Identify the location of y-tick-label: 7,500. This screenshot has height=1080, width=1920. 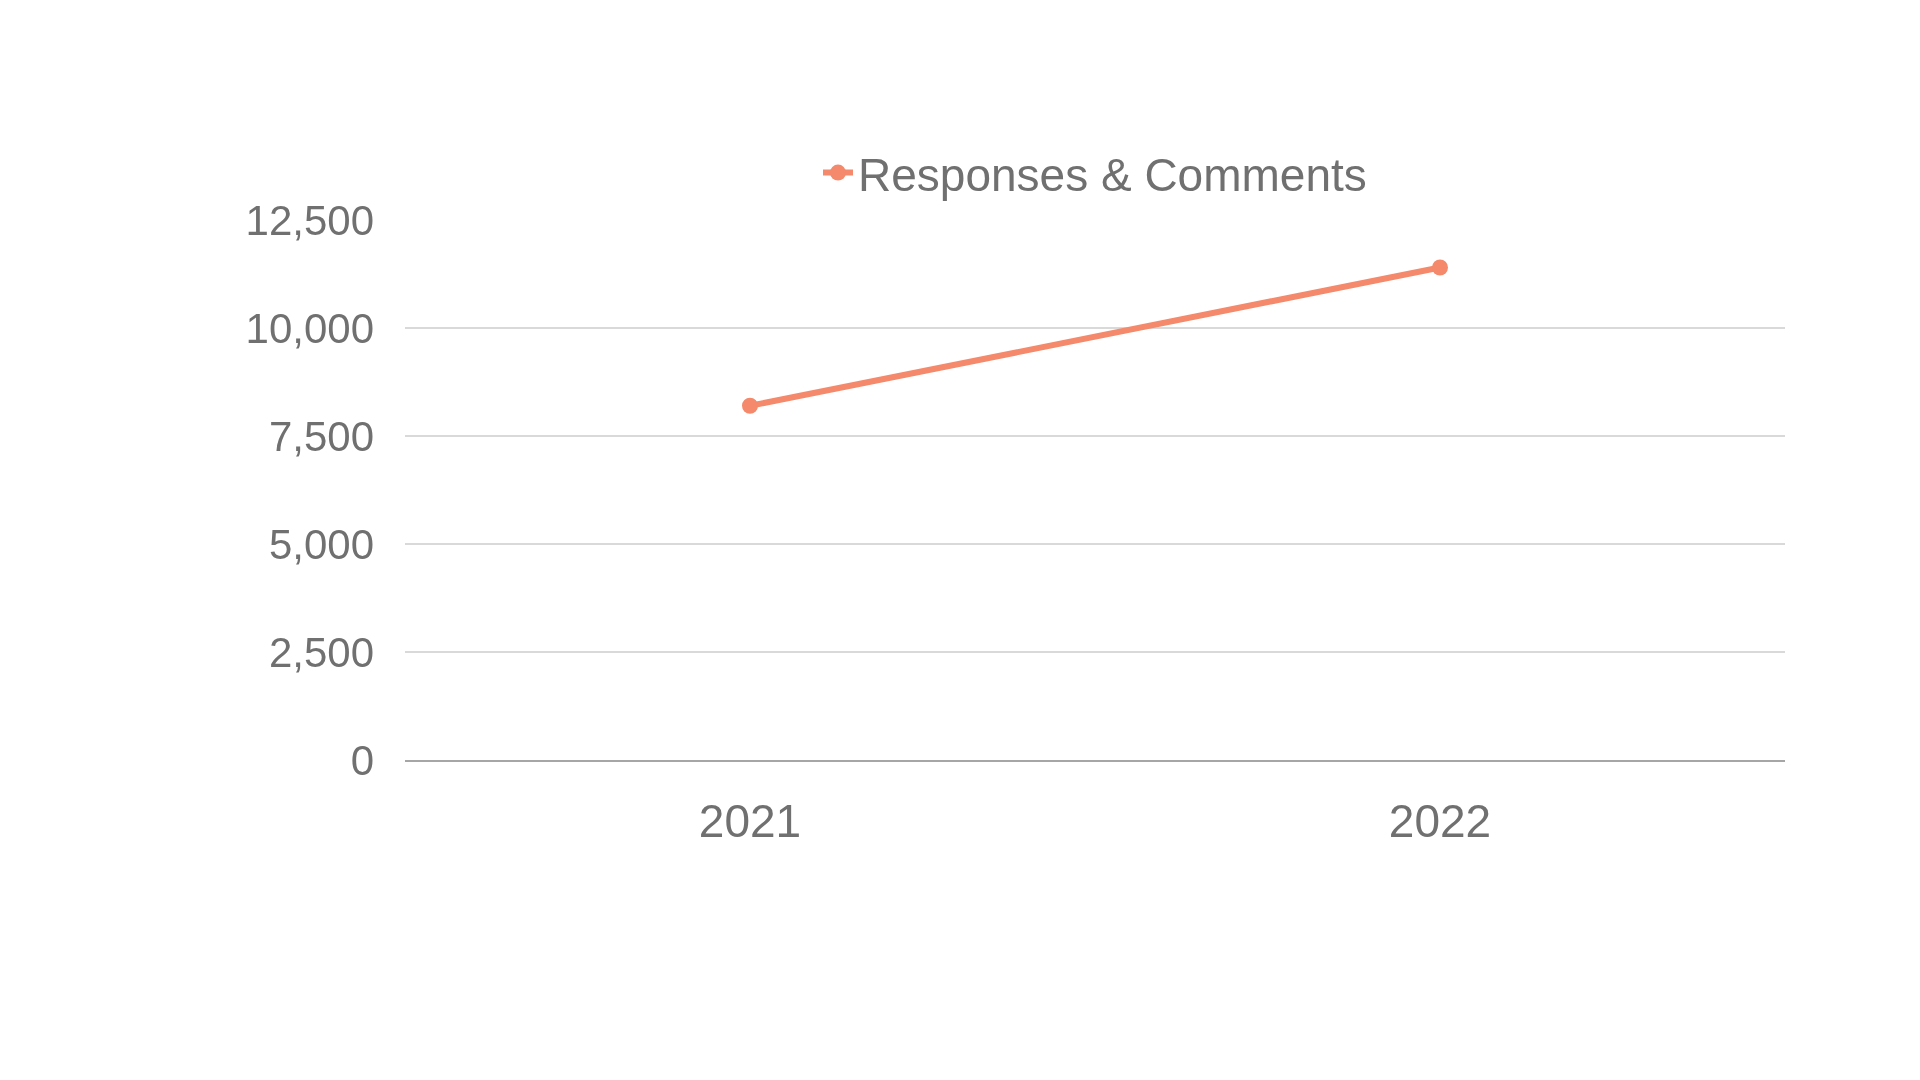
(321, 436).